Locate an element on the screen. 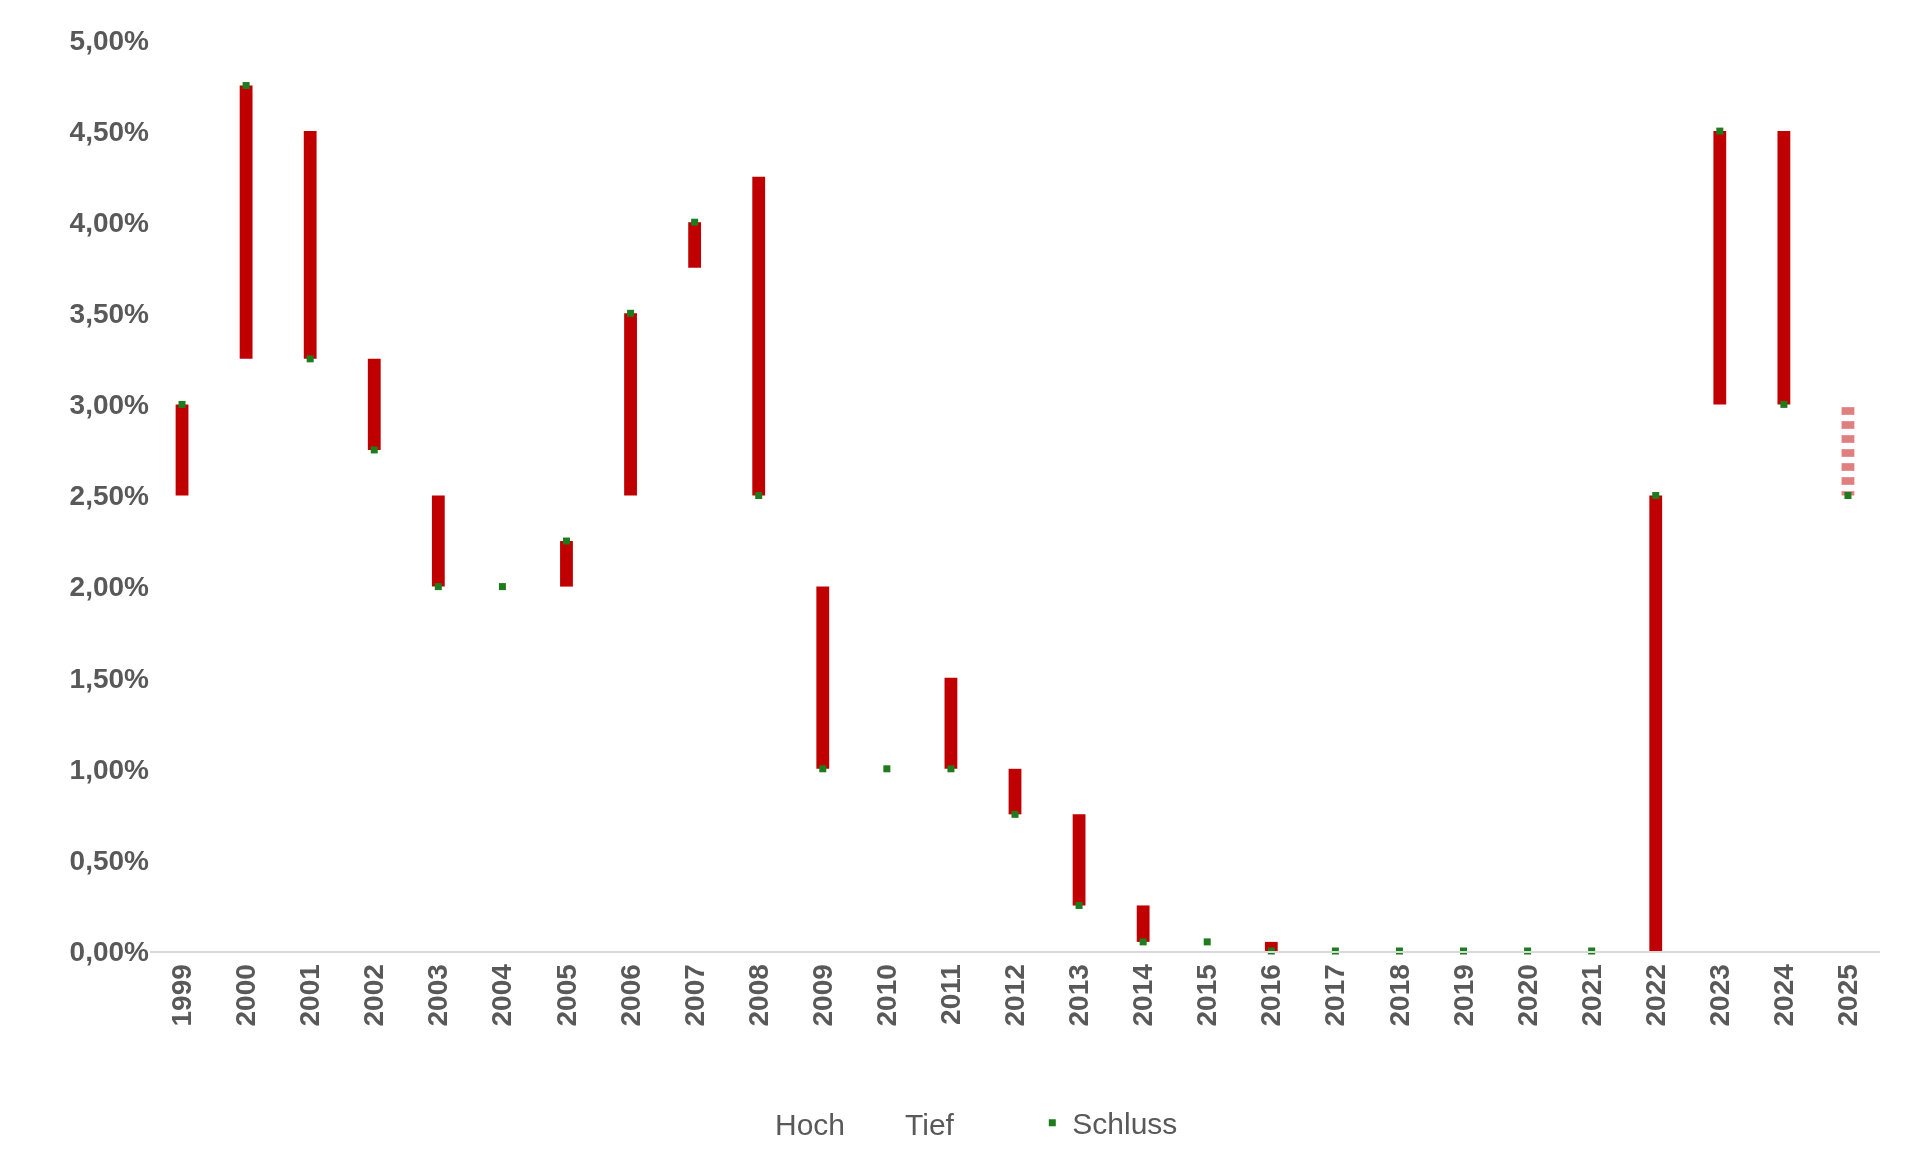  x-tick-label: 2012 is located at coordinates (1015, 995).